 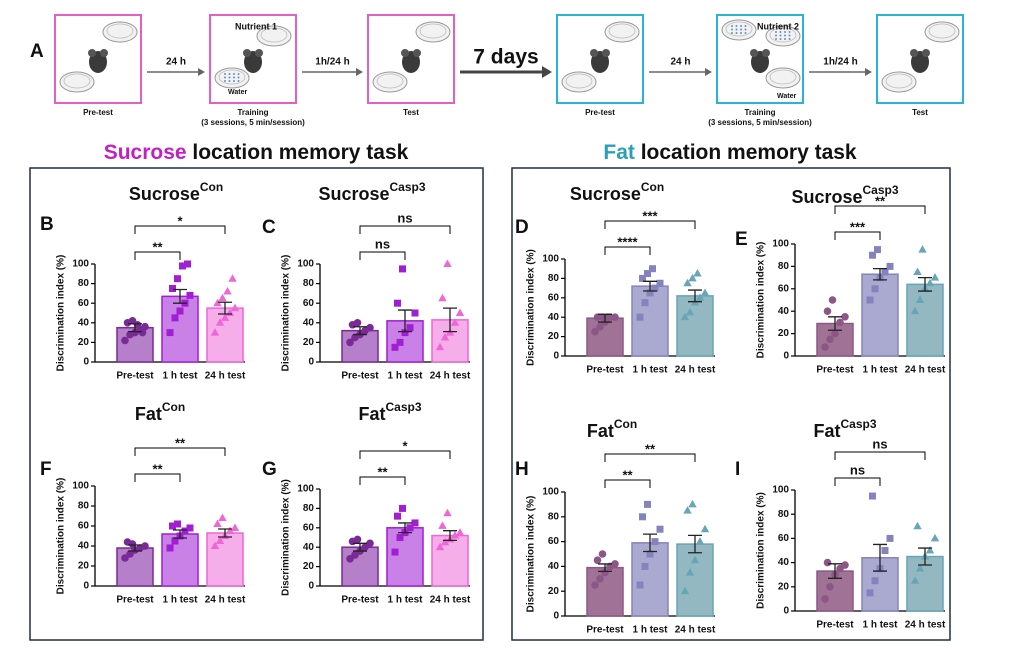 What do you see at coordinates (857, 469) in the screenshot?
I see `sig-label: ns` at bounding box center [857, 469].